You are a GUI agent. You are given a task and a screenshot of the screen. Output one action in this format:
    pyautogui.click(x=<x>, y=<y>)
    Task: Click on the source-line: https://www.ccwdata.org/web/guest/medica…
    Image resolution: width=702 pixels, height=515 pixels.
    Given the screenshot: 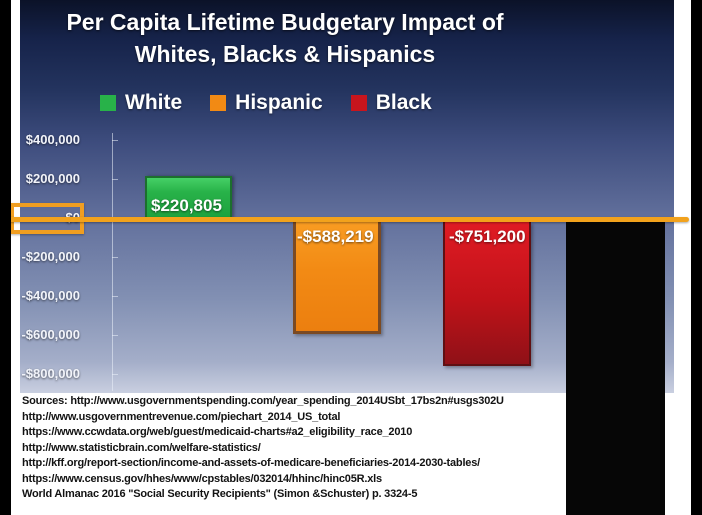 What is the action you would take?
    pyautogui.click(x=217, y=432)
    